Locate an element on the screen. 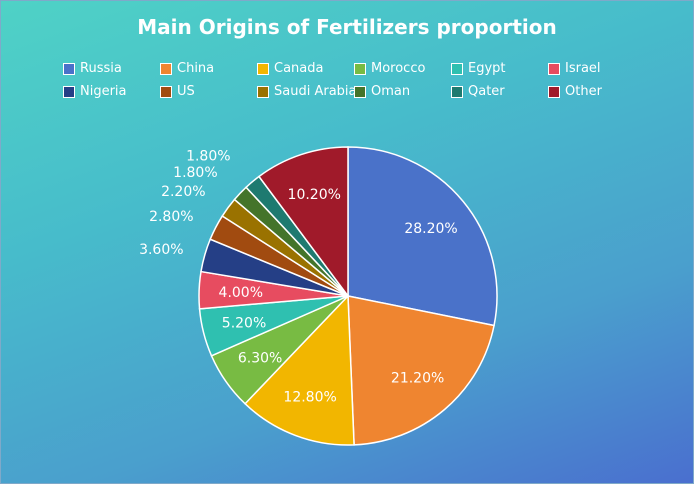 The width and height of the screenshot is (694, 484). legend-item: Qater is located at coordinates (499, 91).